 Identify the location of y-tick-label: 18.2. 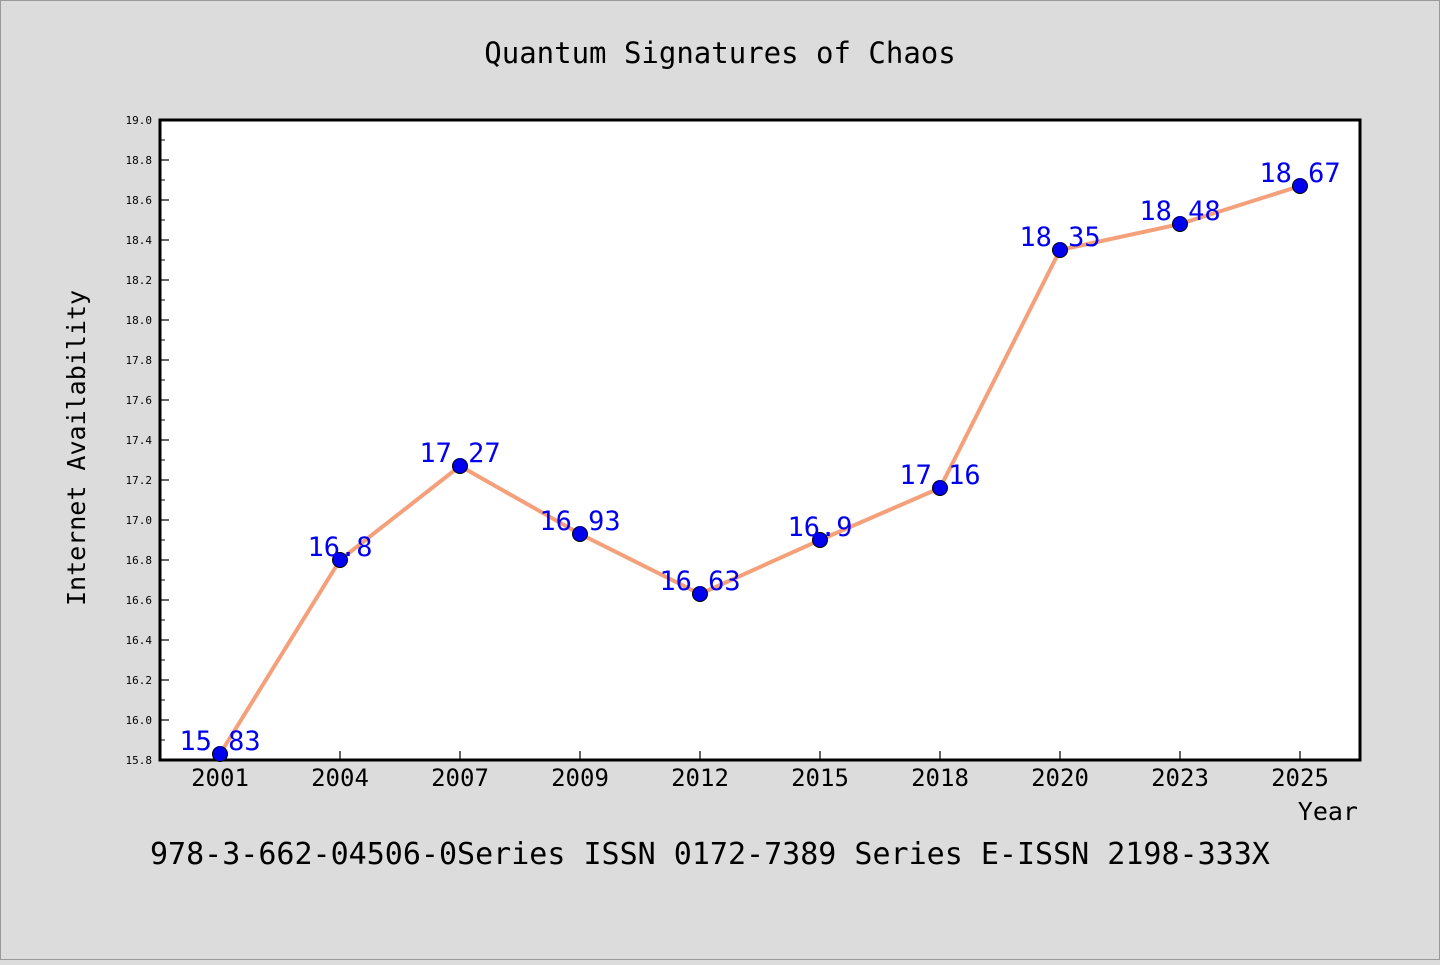
(139, 280).